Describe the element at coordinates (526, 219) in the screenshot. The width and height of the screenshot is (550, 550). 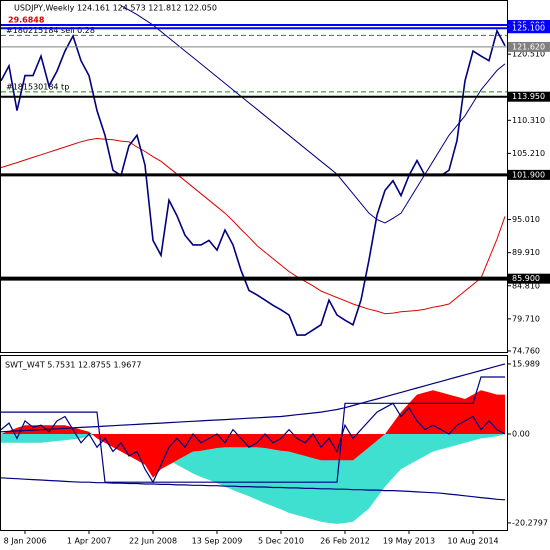
I see `y-tick-label: 95.010` at that location.